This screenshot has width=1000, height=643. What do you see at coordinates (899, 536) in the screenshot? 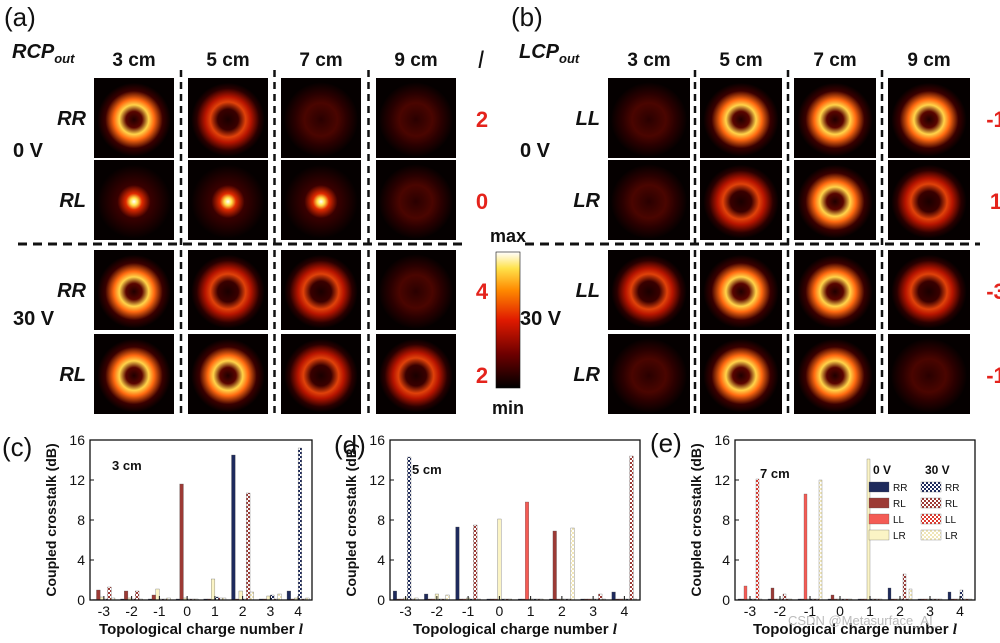
I see `legend-entry-0v: LR` at bounding box center [899, 536].